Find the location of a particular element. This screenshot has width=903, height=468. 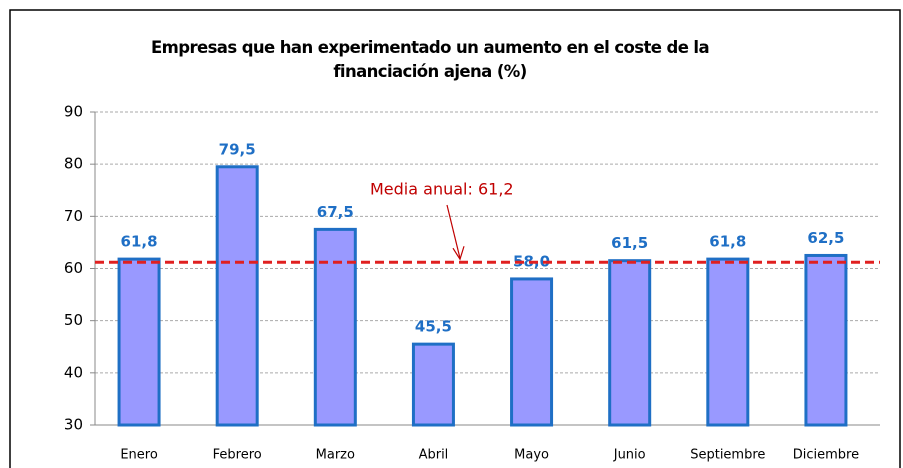

x-tick-label: Abril is located at coordinates (434, 455).